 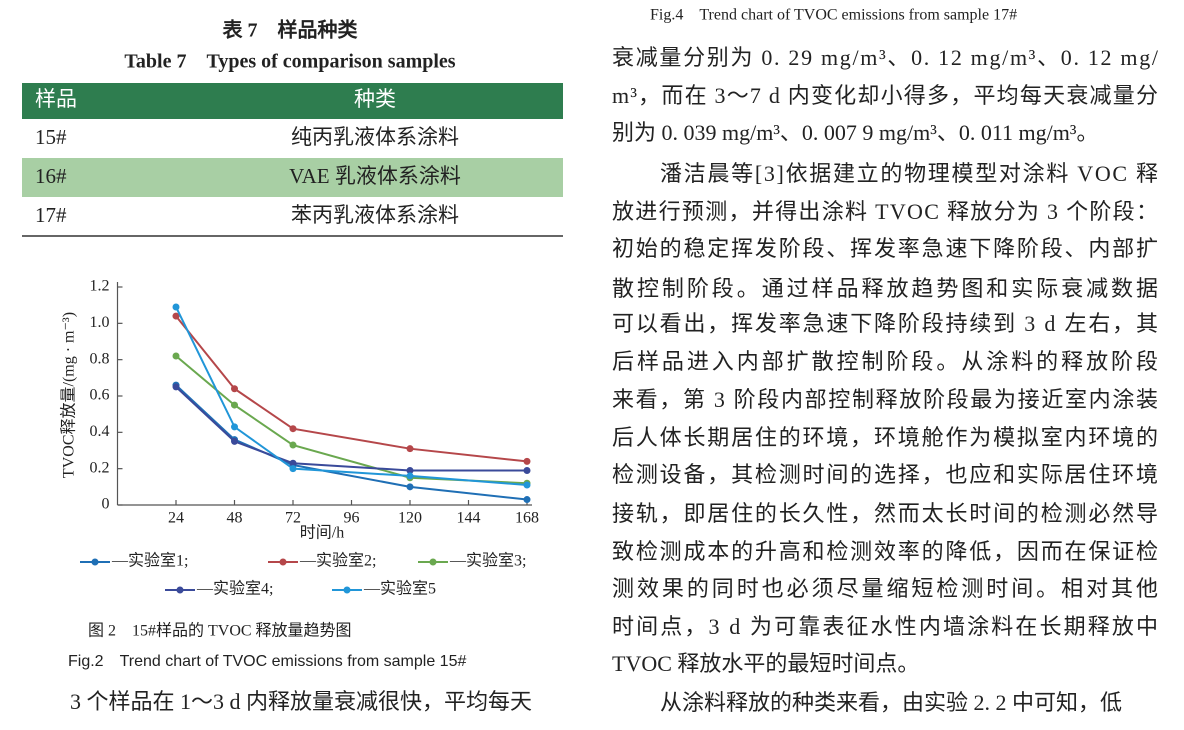 I want to click on paragraph-line: 测效果的同时也必须尽量缩短检测时间。相对其他, so click(x=885, y=588).